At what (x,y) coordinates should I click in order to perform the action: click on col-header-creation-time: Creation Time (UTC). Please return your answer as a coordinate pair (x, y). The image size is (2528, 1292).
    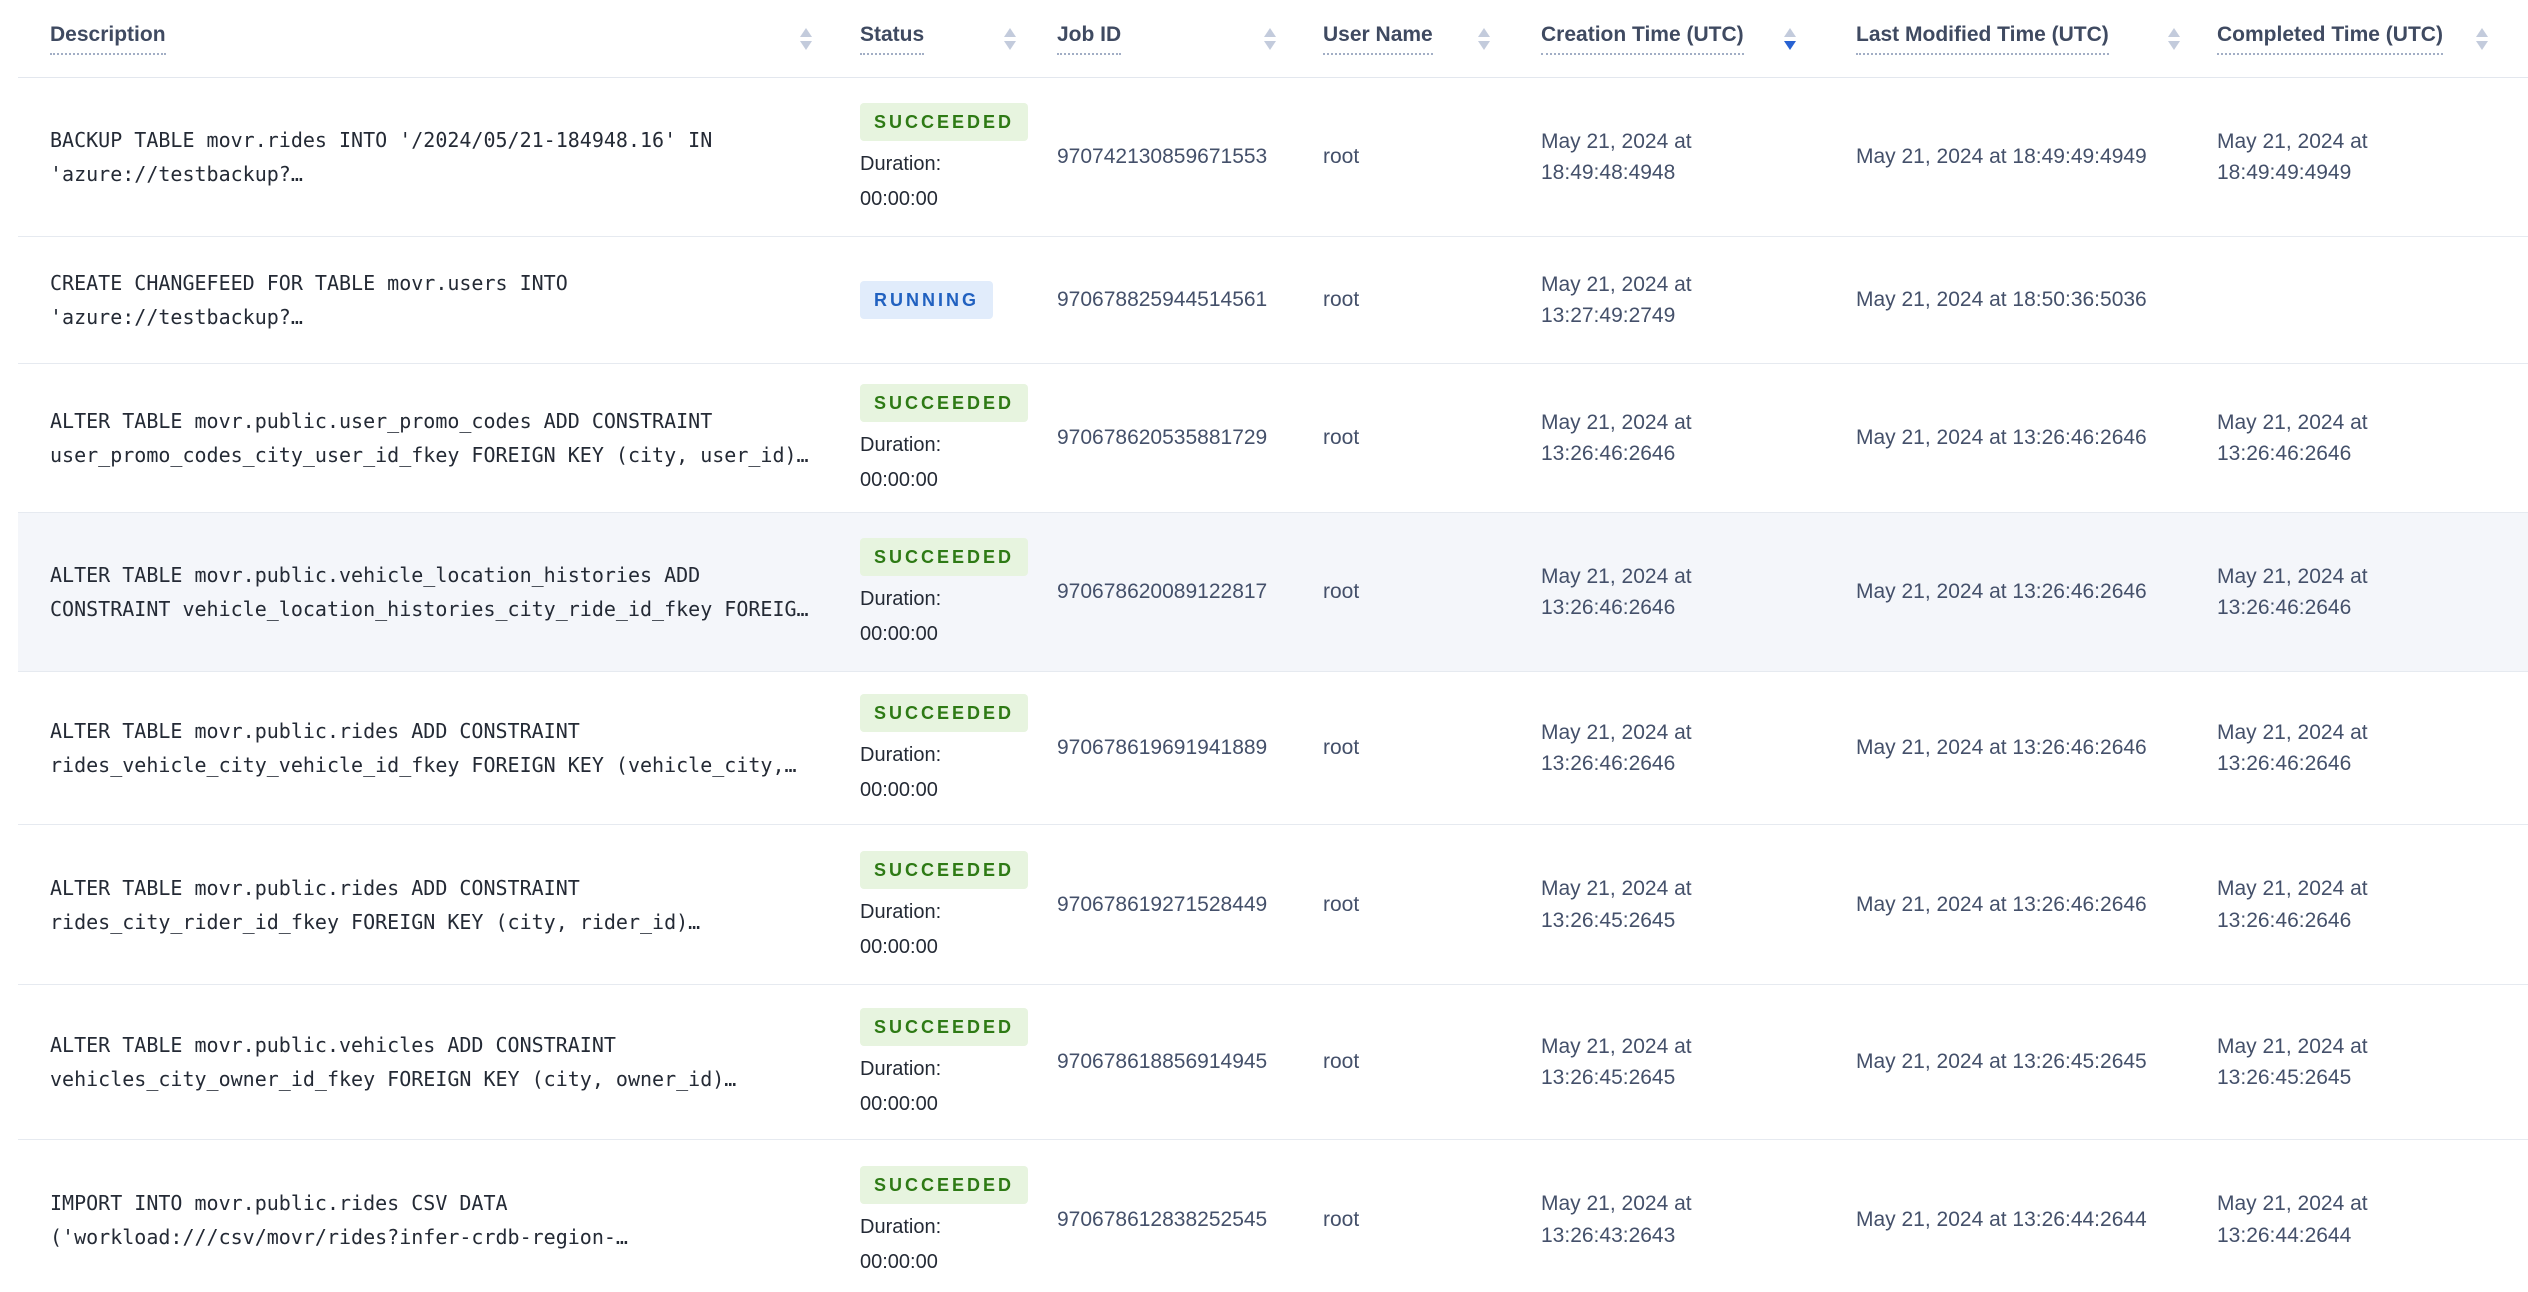
    Looking at the image, I should click on (1680, 39).